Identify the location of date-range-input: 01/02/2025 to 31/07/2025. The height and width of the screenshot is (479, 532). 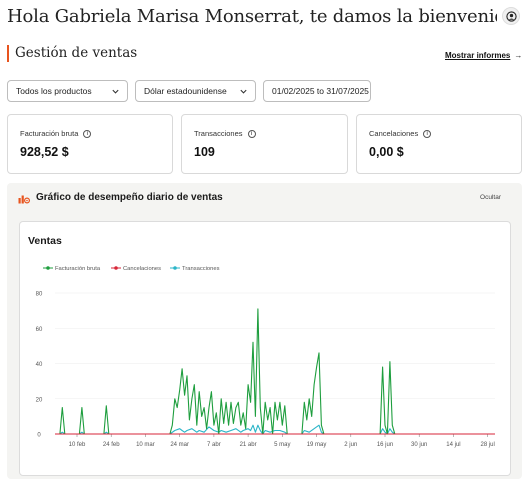
(317, 91).